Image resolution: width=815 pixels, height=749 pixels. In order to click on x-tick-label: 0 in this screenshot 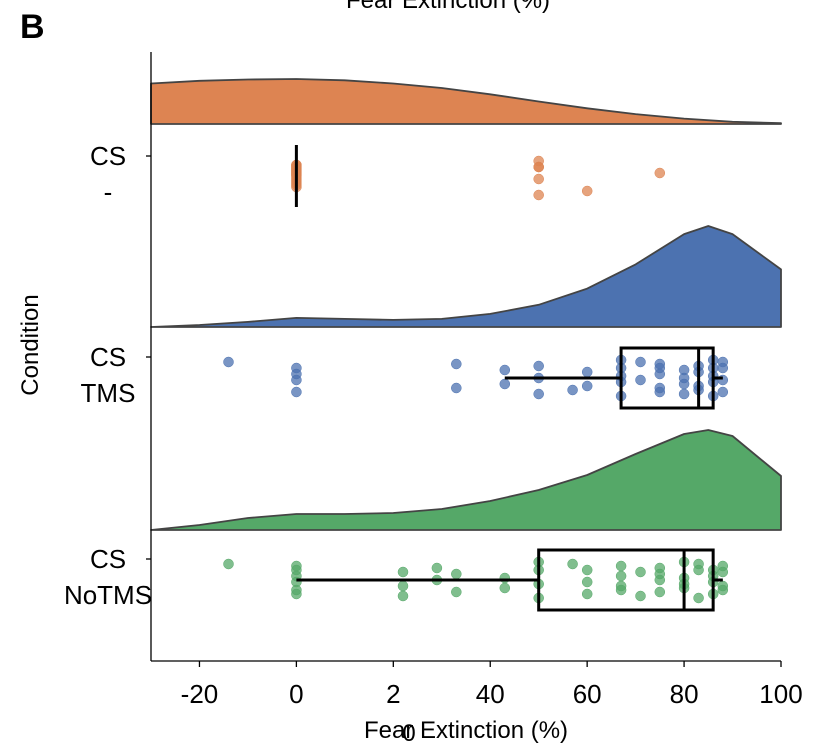, I will do `click(296, 694)`.